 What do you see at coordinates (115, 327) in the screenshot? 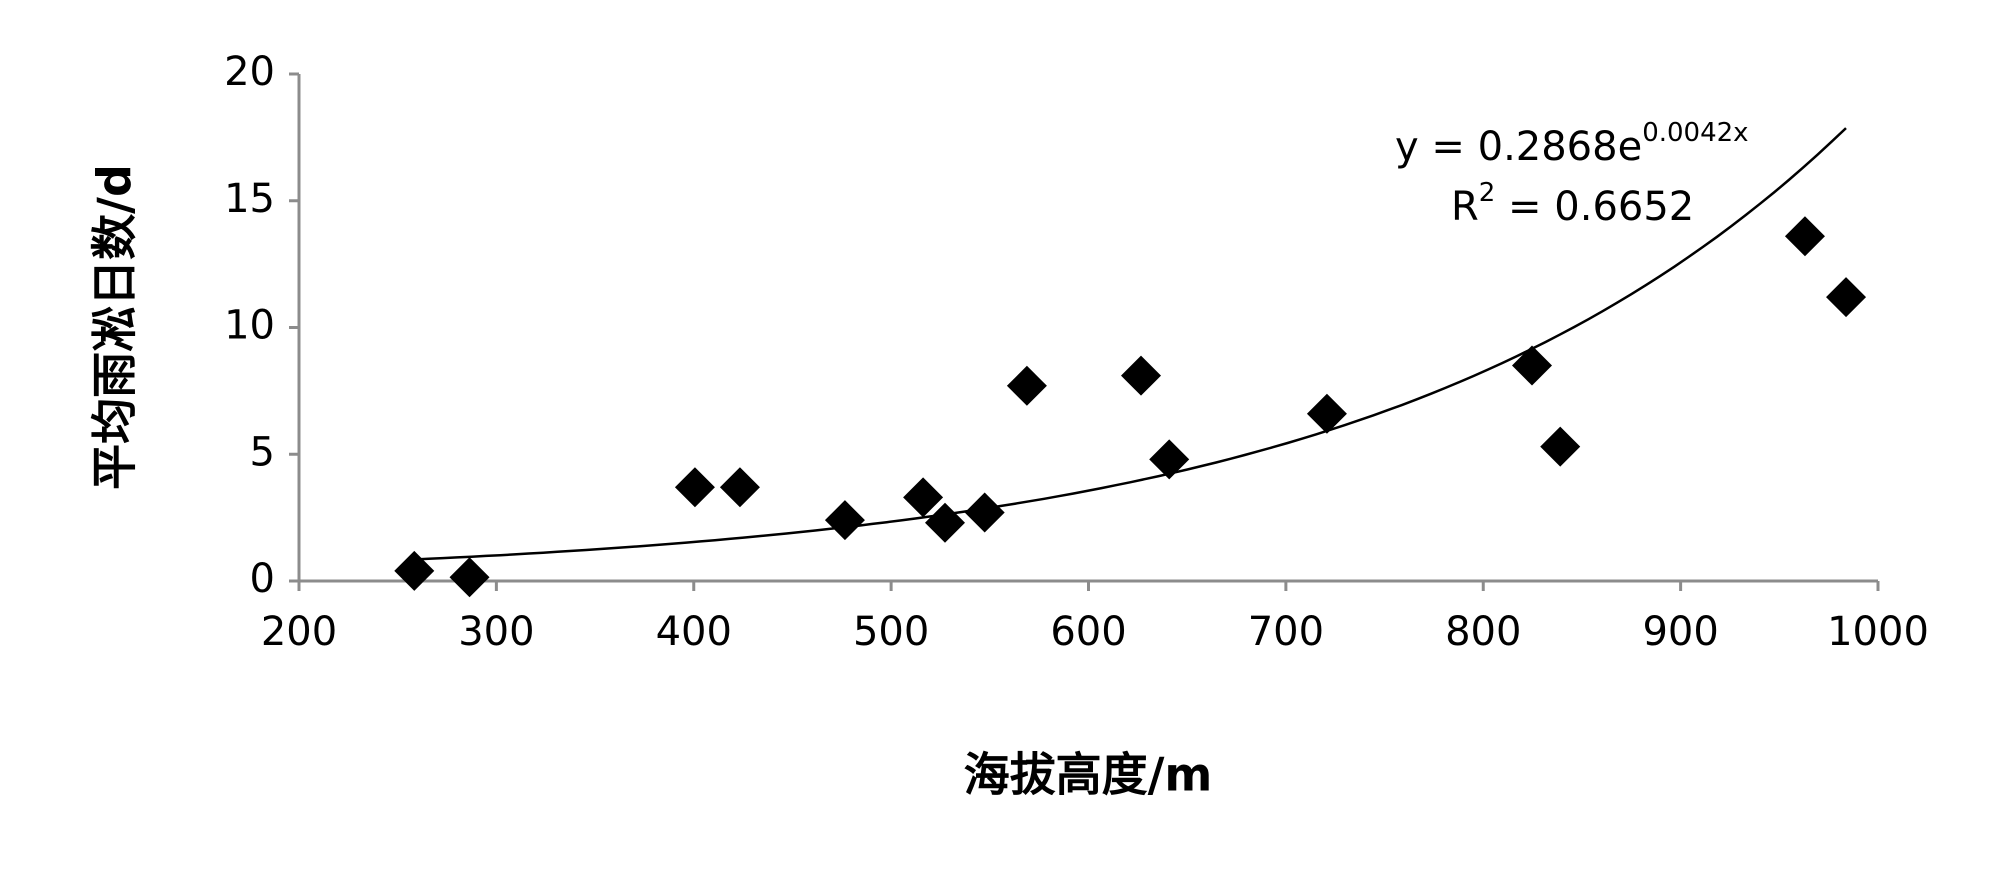
I see `y-axis-title: 平均雨凇日数/d` at bounding box center [115, 327].